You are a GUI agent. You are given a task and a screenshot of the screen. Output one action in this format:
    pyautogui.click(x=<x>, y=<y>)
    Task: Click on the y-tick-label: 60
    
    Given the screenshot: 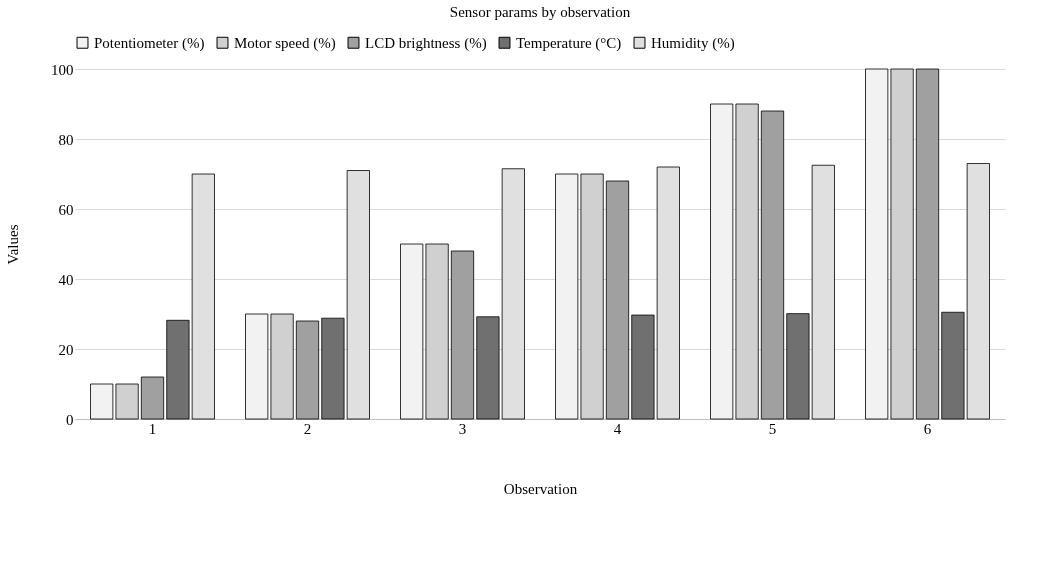 What is the action you would take?
    pyautogui.click(x=66, y=209)
    